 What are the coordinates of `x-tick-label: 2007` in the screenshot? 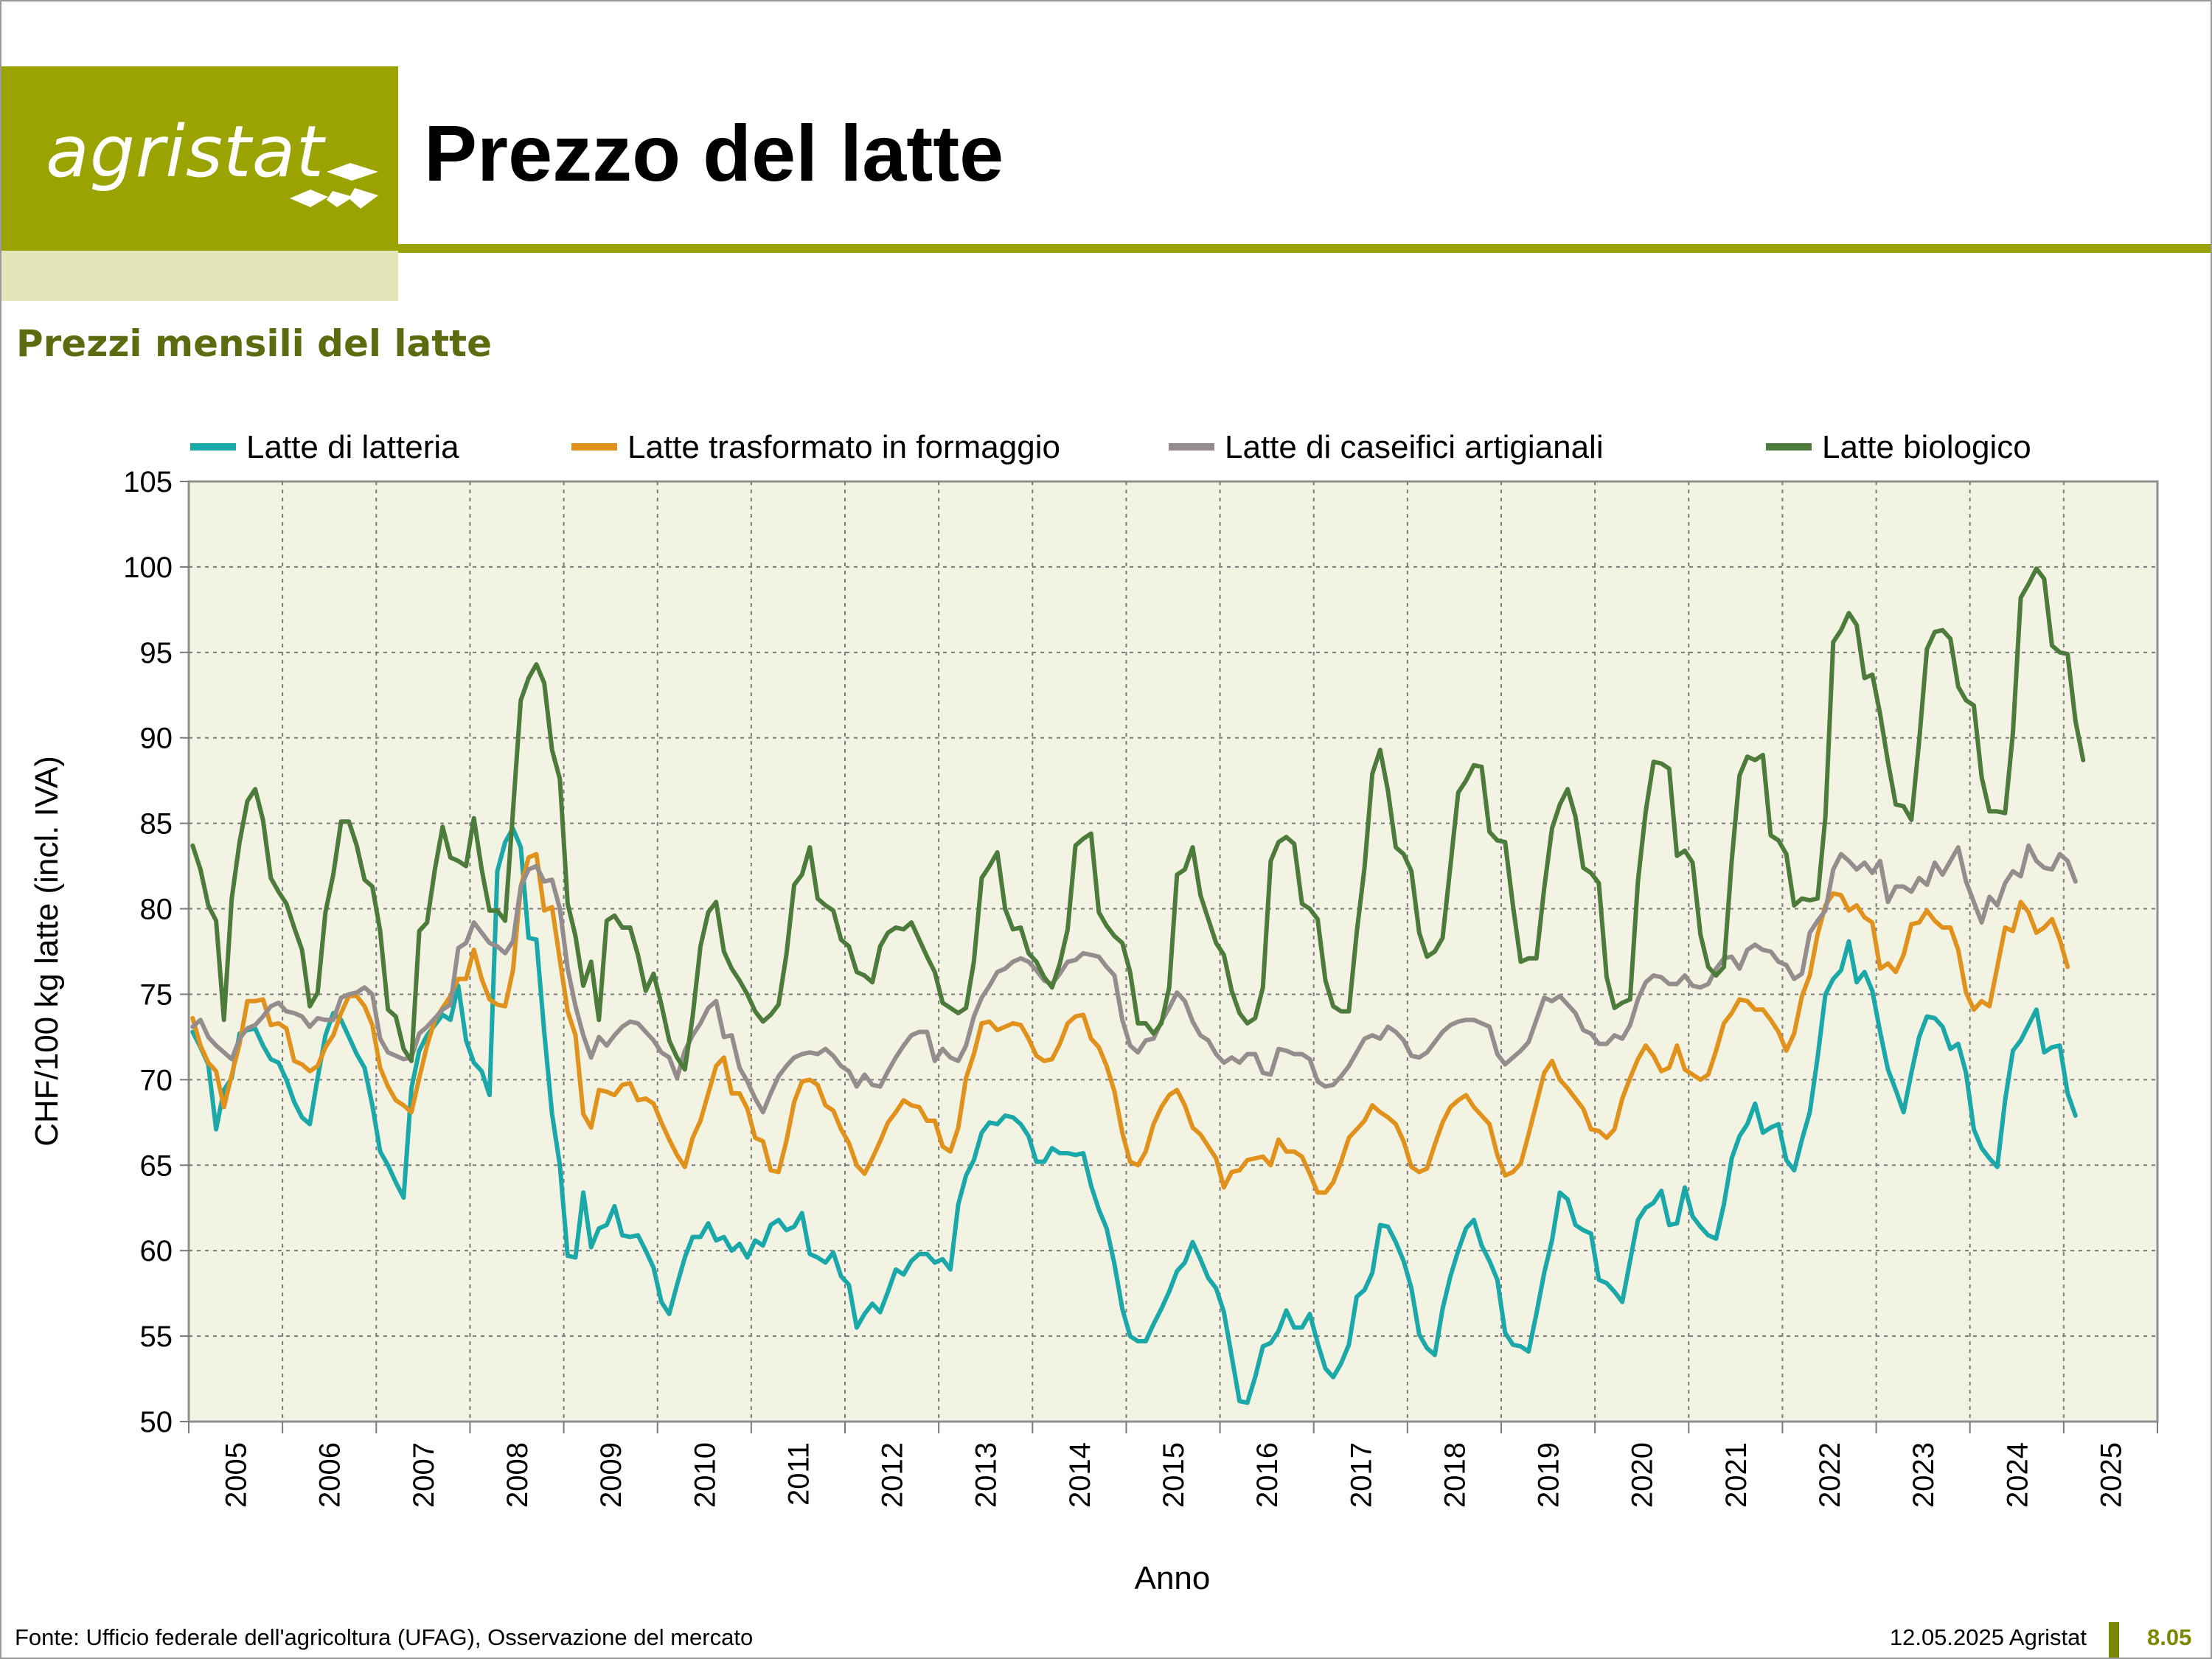 It's located at (424, 1475).